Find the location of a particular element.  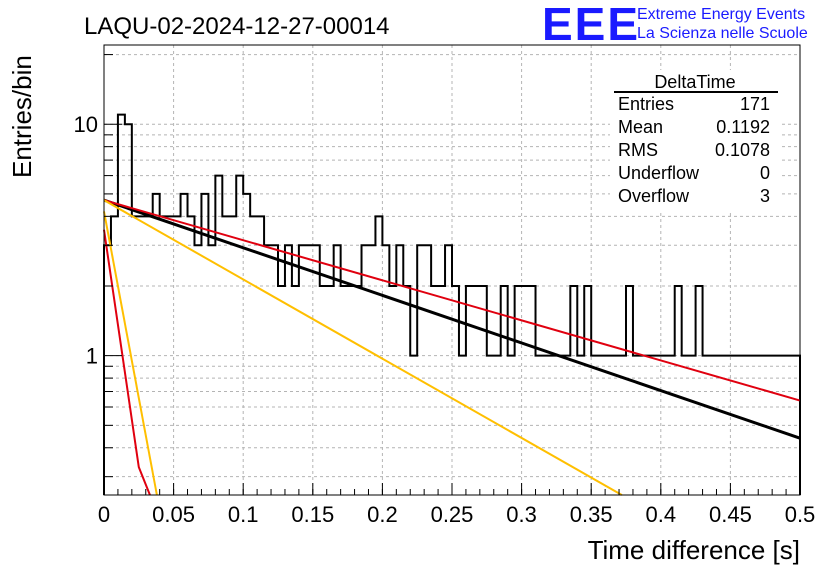

stats-title: DeltaTime is located at coordinates (694, 82).